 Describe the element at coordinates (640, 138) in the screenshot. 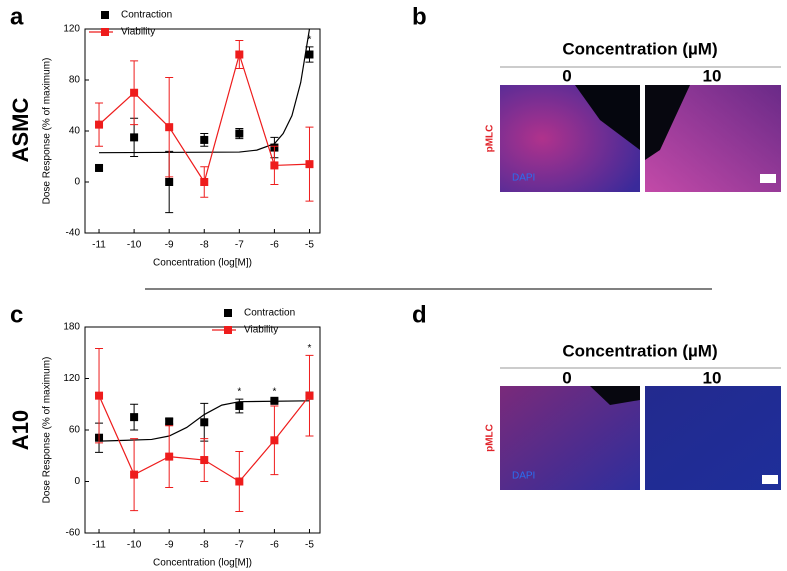

I see `micrograph-b` at that location.